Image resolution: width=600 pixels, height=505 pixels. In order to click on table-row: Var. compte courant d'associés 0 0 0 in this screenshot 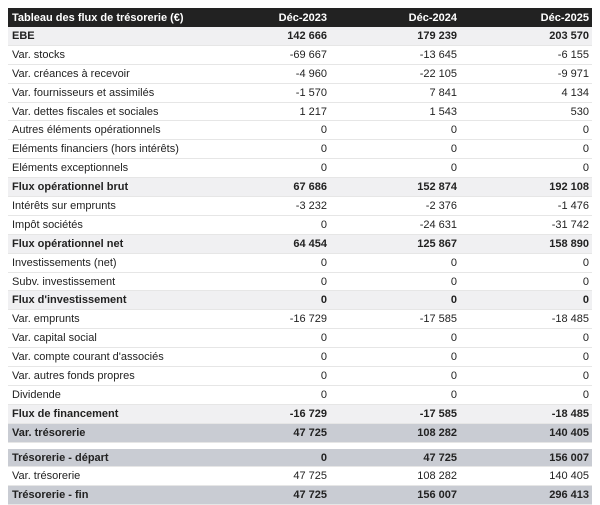, I will do `click(300, 357)`.